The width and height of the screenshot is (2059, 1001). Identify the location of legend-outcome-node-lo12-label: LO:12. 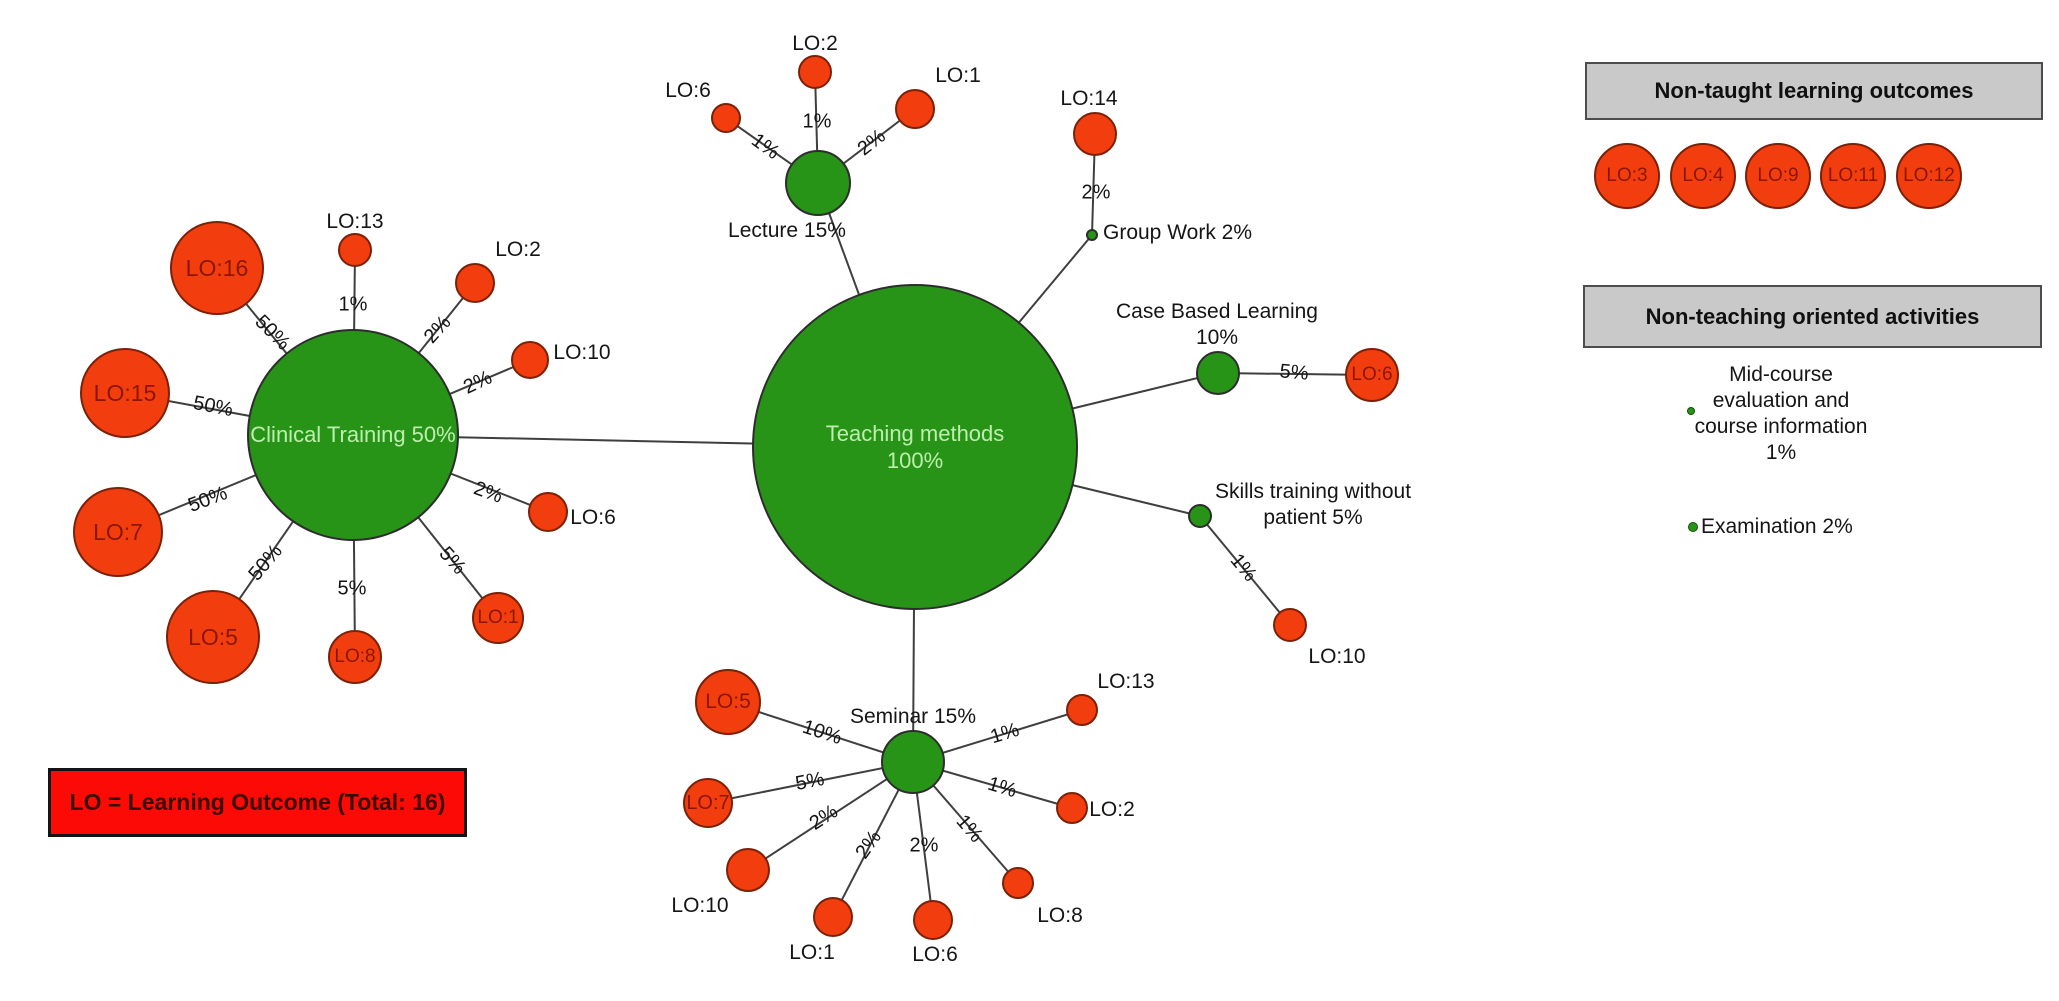
(1929, 176).